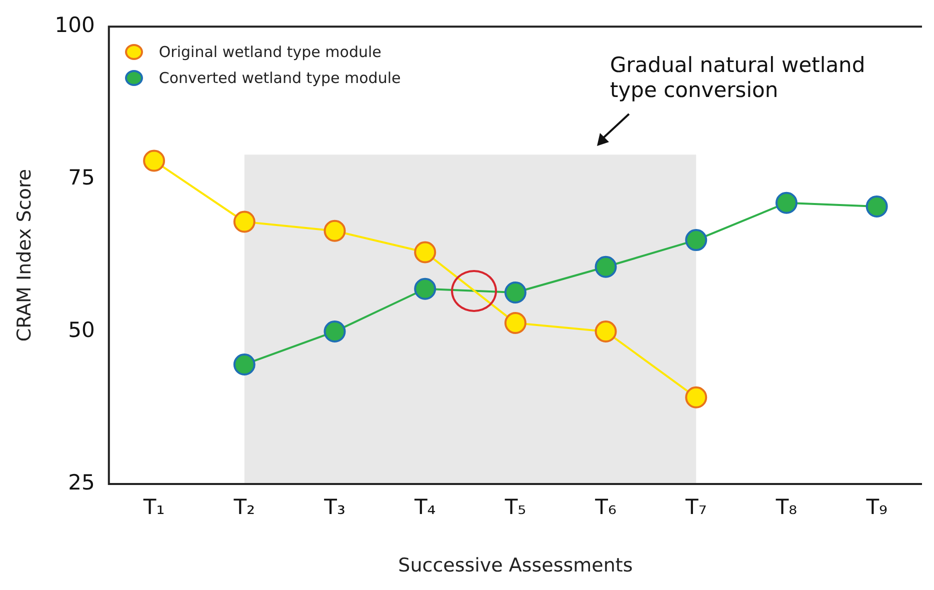 The image size is (934, 590). What do you see at coordinates (515, 565) in the screenshot?
I see `x-axis-title: Successive Assessments` at bounding box center [515, 565].